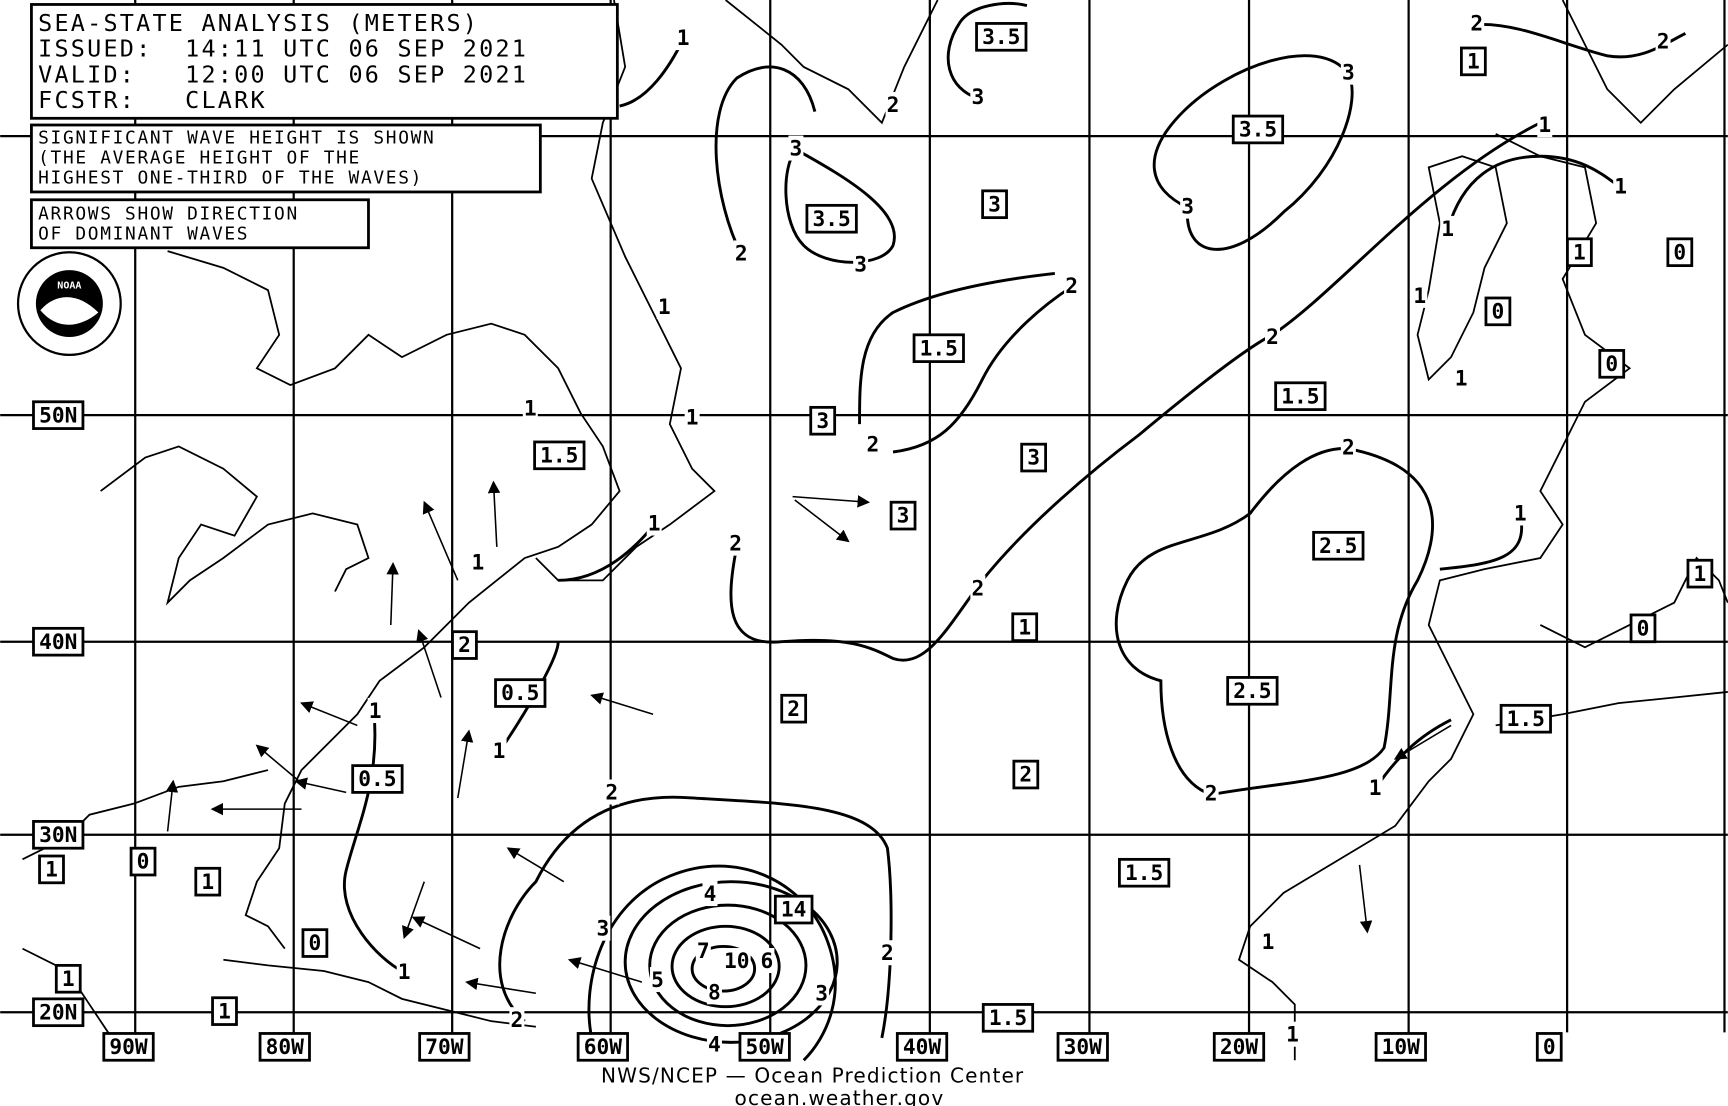 This screenshot has height=1106, width=1728. What do you see at coordinates (236, 137) in the screenshot?
I see `note: SIGNIFICANT WAVE HEIGHT IS SHOWN` at bounding box center [236, 137].